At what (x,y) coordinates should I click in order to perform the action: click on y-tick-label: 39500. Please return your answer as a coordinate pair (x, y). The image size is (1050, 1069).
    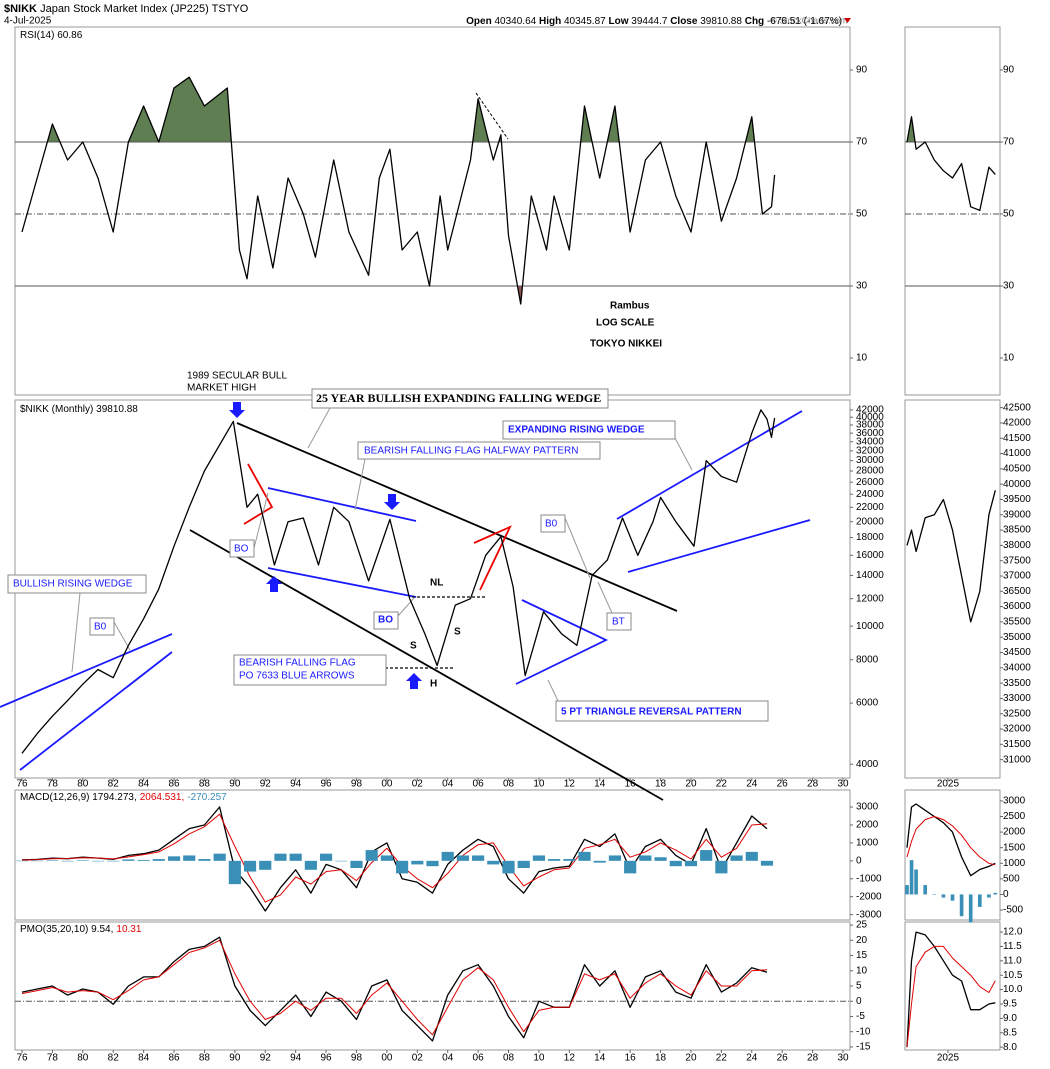
    Looking at the image, I should click on (1017, 499).